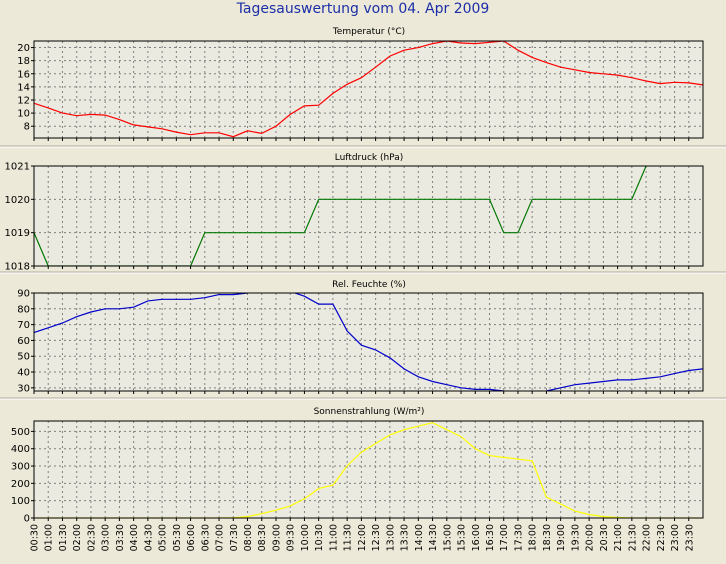 The image size is (726, 564). I want to click on series-line, so click(340, 216).